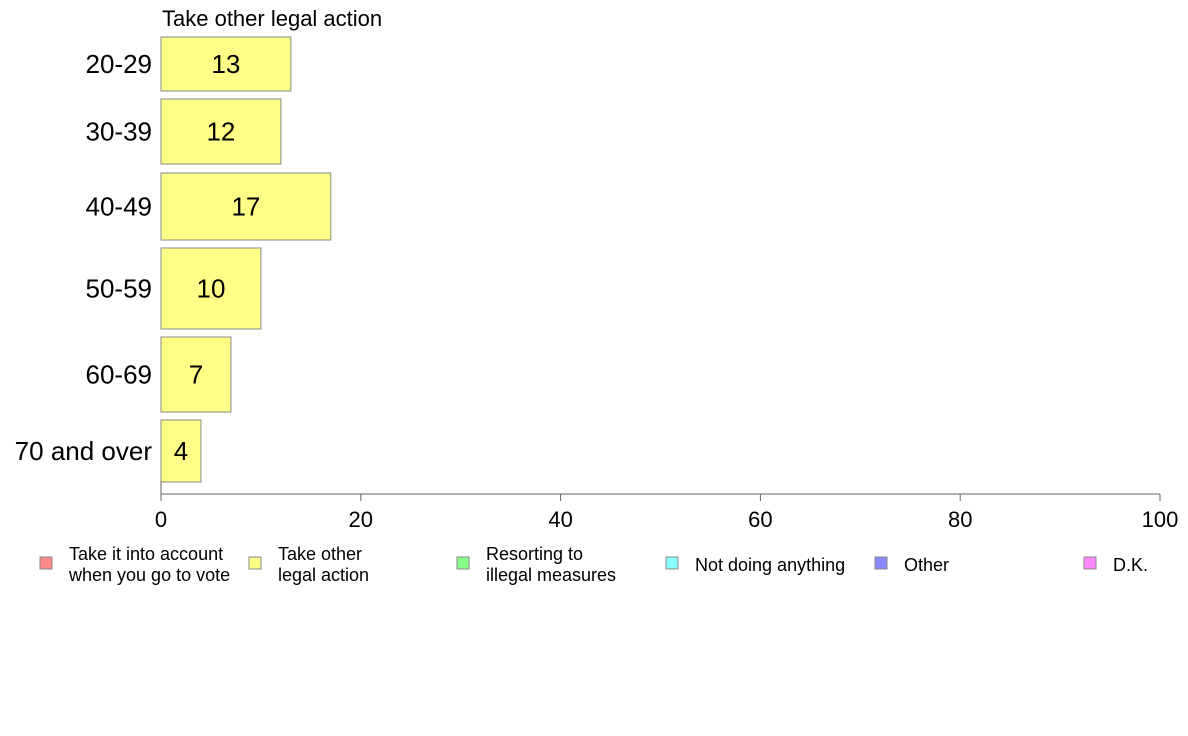 The image size is (1188, 736). I want to click on legend-label: Other, so click(926, 565).